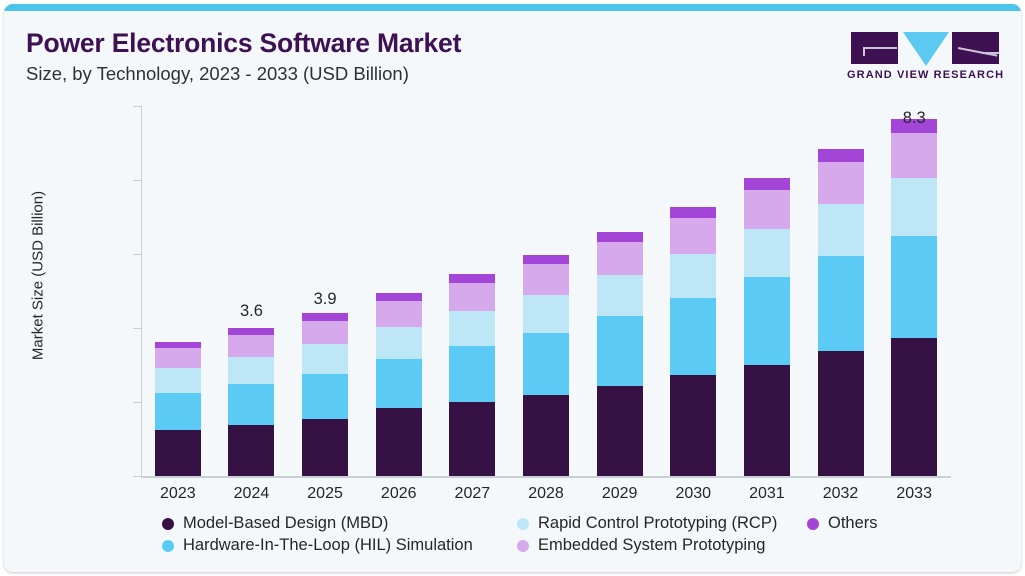  What do you see at coordinates (926, 49) in the screenshot?
I see `logo-v-triangle-icon` at bounding box center [926, 49].